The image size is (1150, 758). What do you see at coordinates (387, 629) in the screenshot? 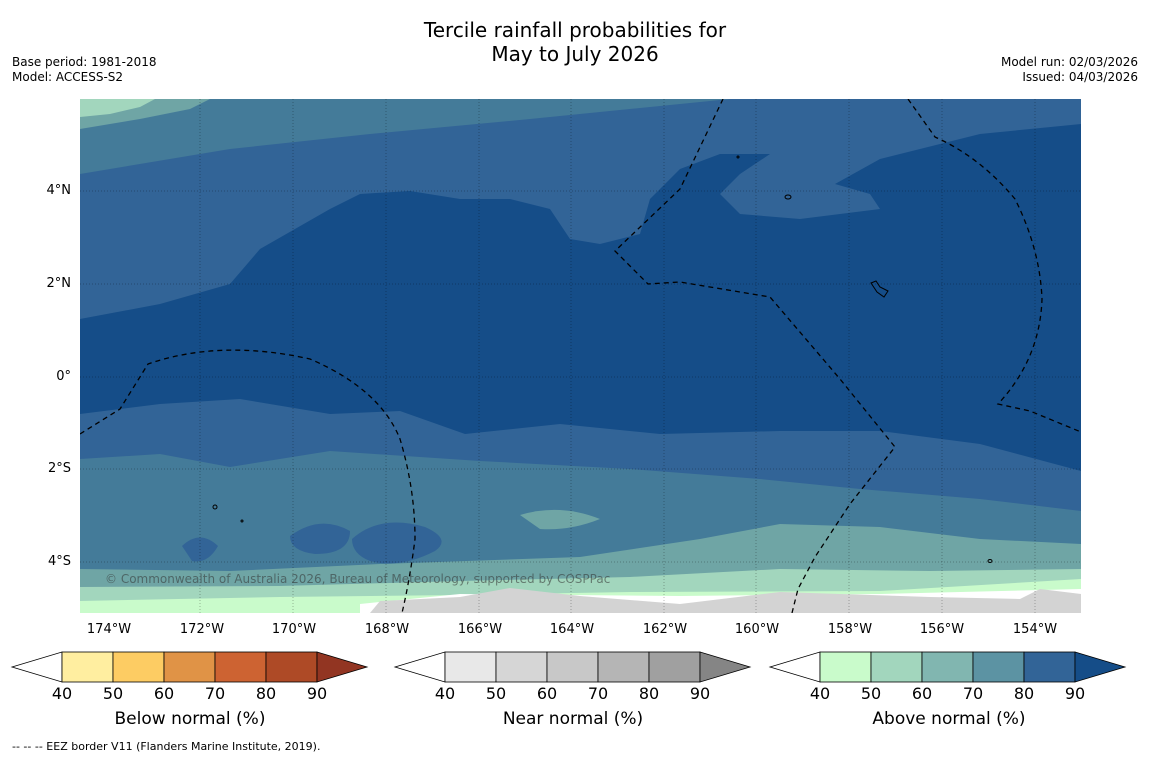
I see `lon-label-168w: 168°W` at bounding box center [387, 629].